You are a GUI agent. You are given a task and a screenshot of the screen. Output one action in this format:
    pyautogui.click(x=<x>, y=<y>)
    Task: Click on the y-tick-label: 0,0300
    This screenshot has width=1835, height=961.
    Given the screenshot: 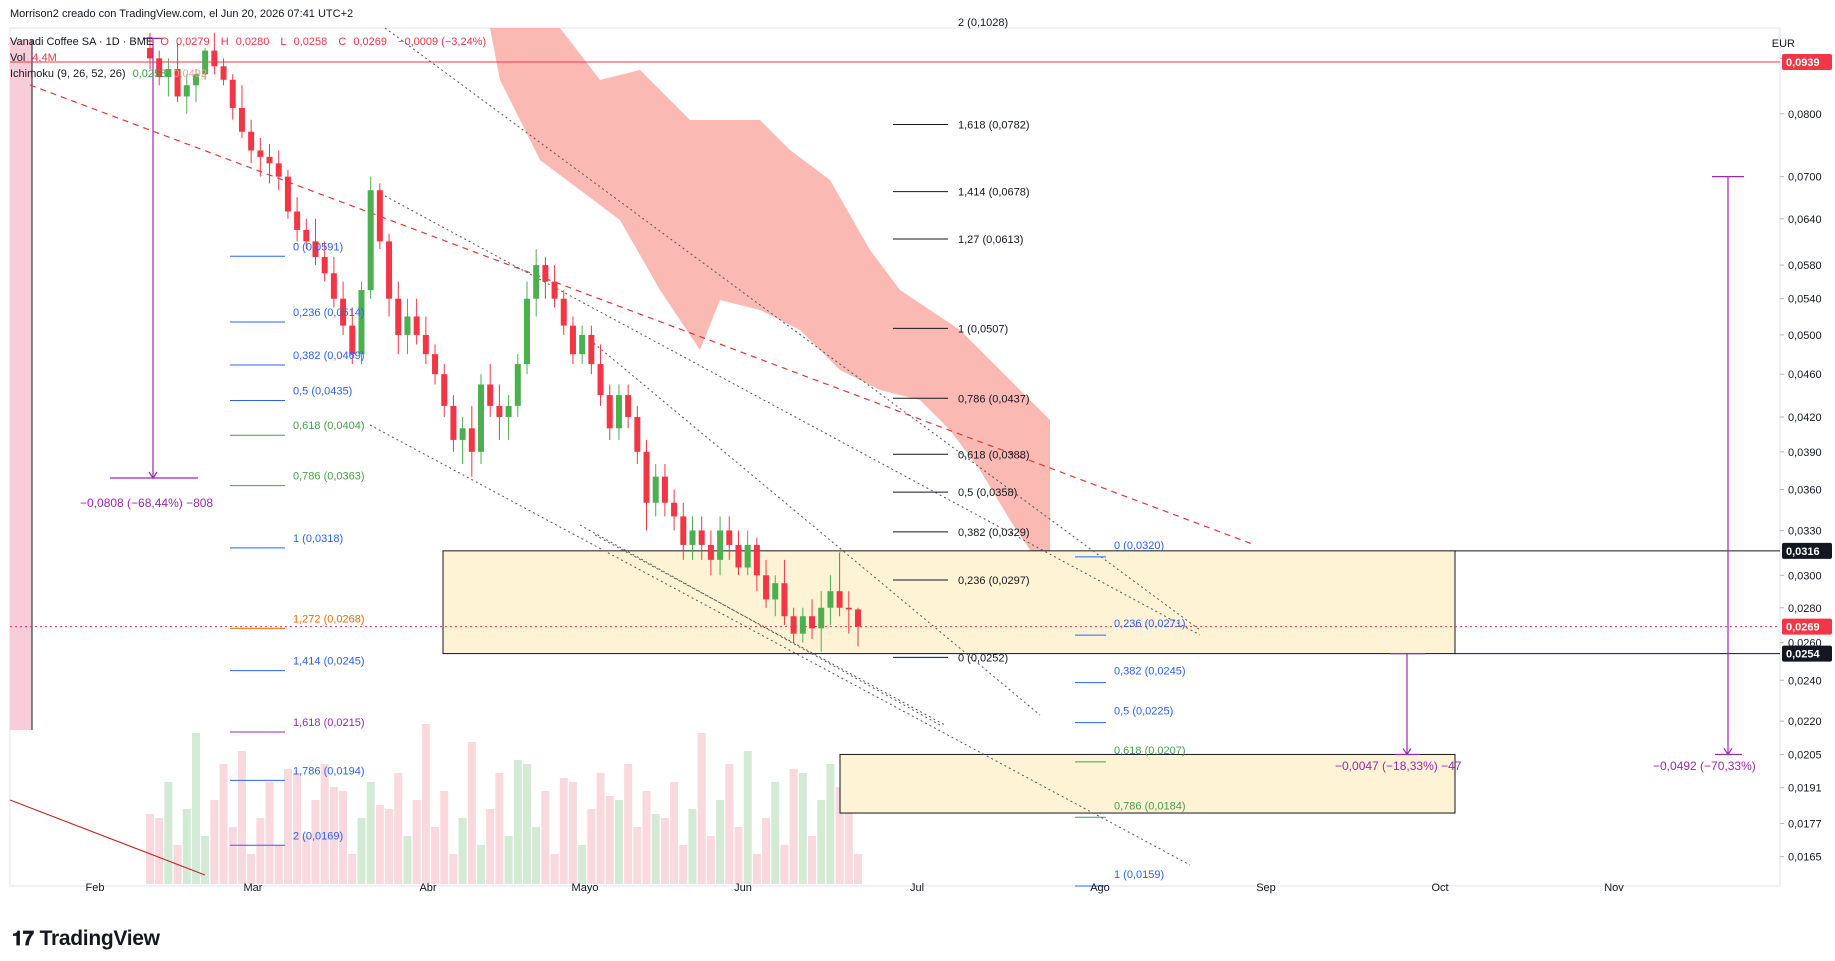 What is the action you would take?
    pyautogui.click(x=1805, y=576)
    